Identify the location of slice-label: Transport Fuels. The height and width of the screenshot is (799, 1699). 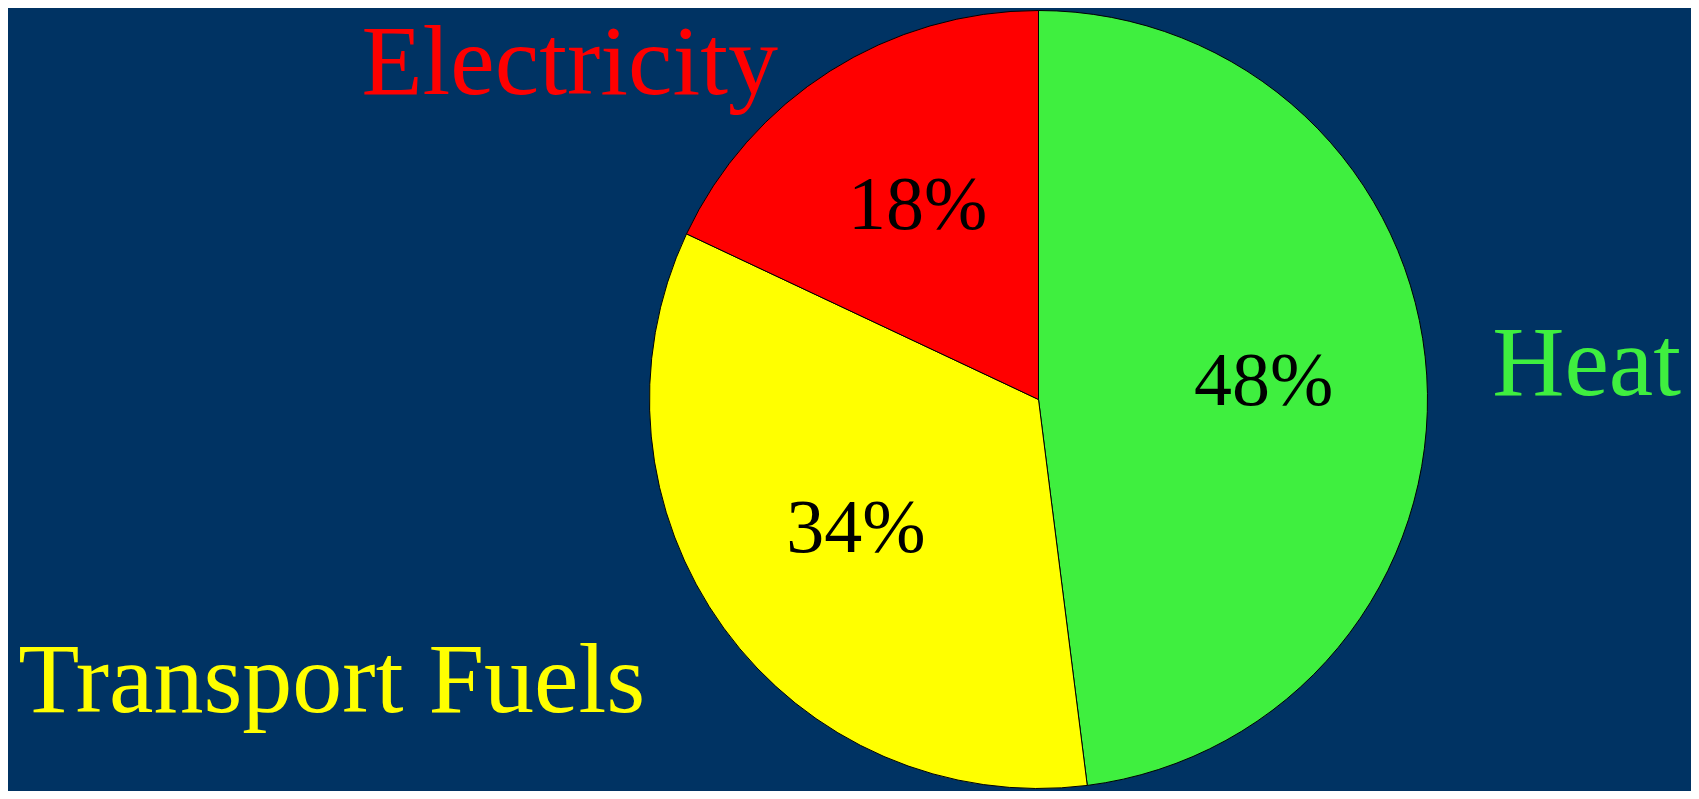
(332, 678).